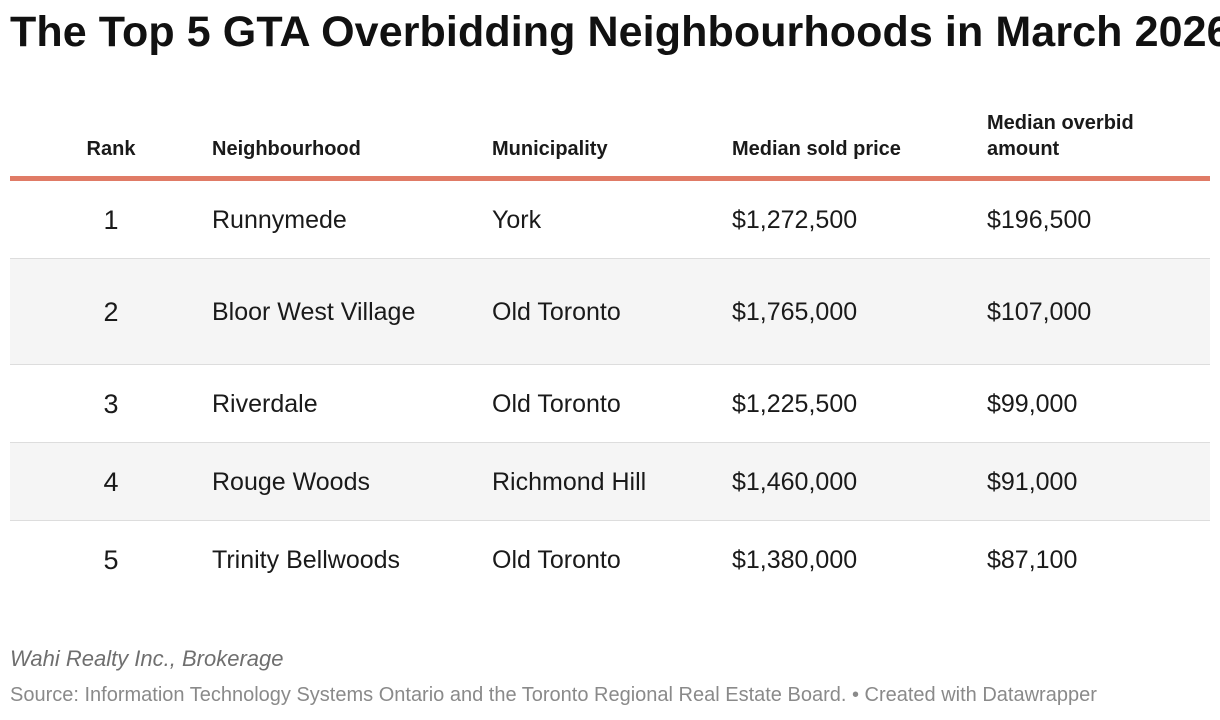 This screenshot has width=1220, height=720. I want to click on byline: Wahi Realty Inc., Brokerage, so click(147, 658).